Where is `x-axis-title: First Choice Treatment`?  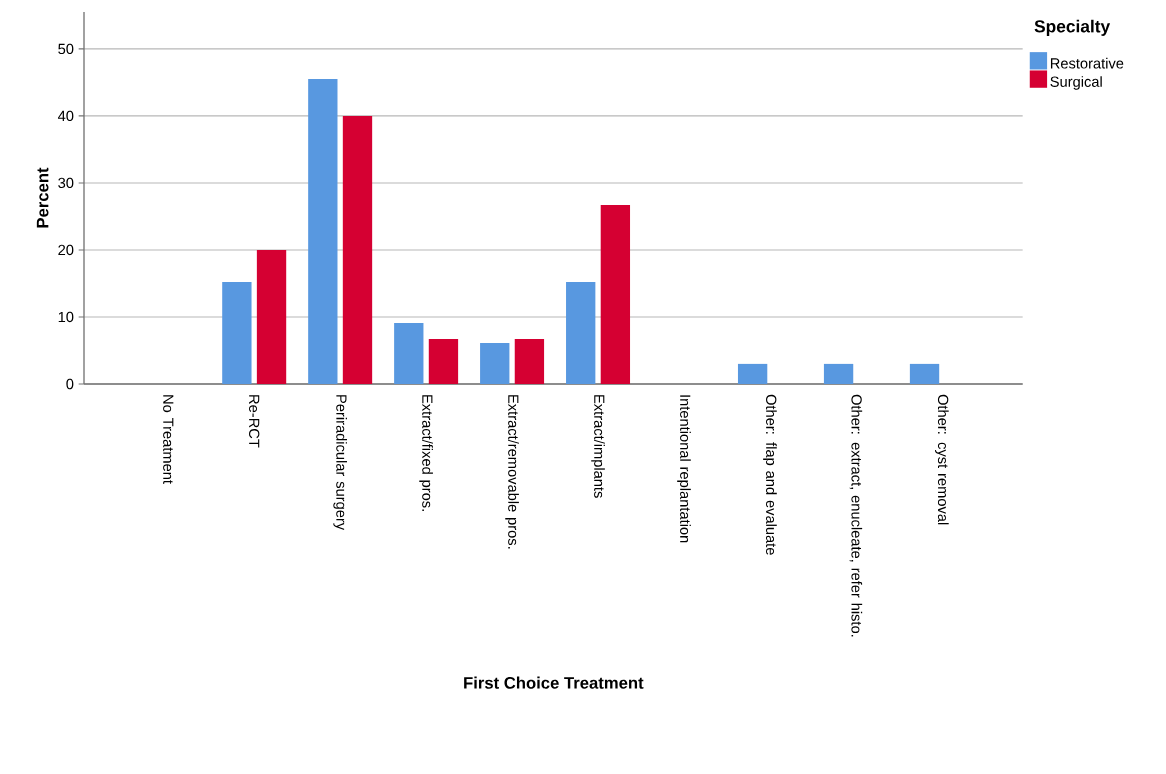 x-axis-title: First Choice Treatment is located at coordinates (554, 682).